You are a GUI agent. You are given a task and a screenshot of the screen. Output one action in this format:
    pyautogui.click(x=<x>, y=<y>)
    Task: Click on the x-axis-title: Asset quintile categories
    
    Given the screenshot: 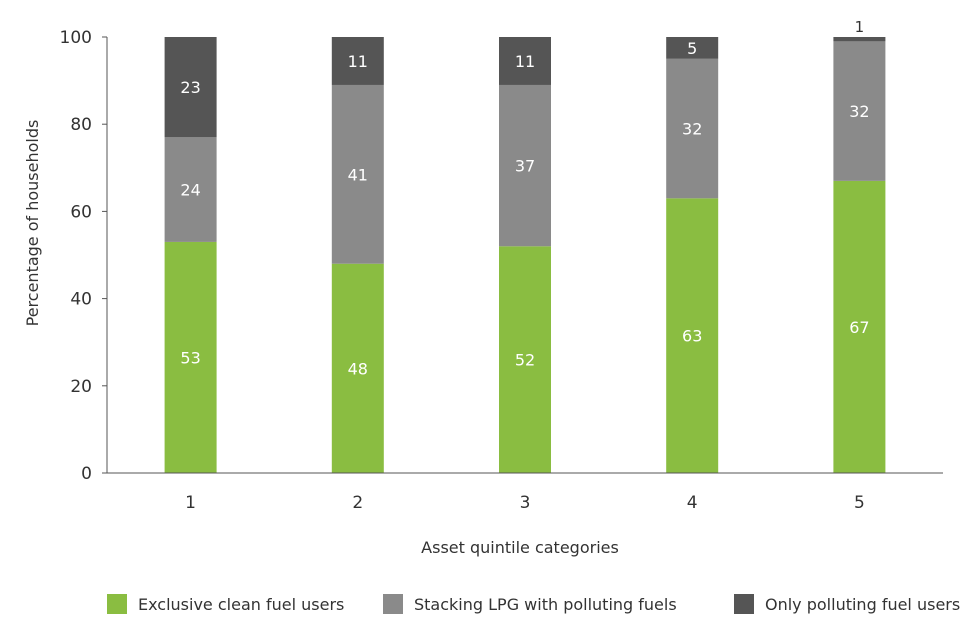 What is the action you would take?
    pyautogui.click(x=520, y=547)
    